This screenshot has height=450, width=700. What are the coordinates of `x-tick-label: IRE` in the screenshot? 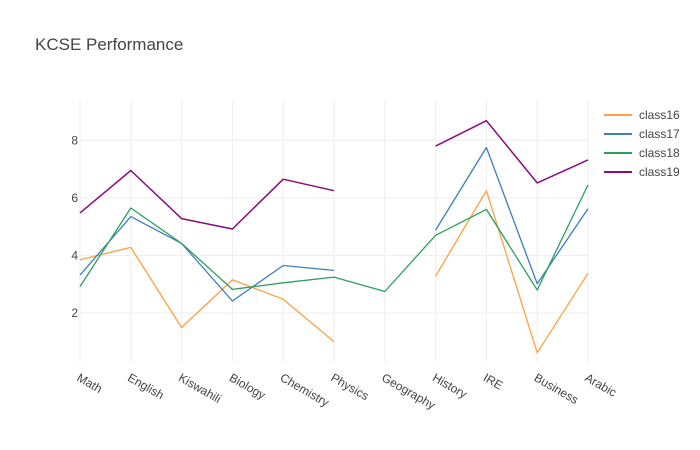 It's located at (493, 381).